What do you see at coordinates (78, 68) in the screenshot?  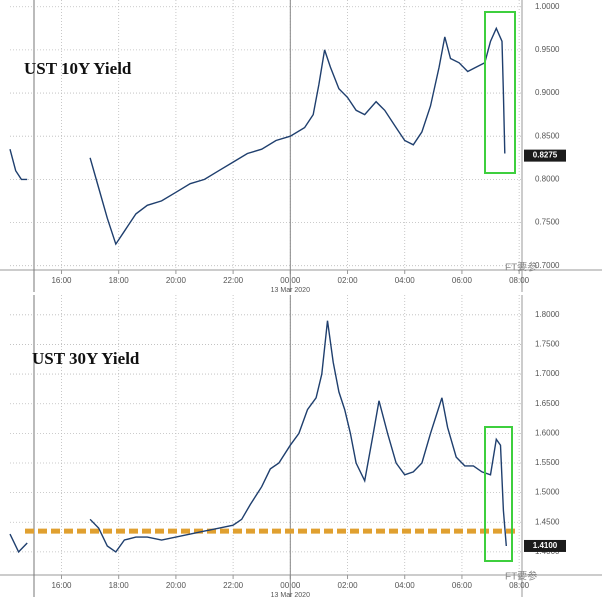 I see `chart-title: UST 10Y Yield` at bounding box center [78, 68].